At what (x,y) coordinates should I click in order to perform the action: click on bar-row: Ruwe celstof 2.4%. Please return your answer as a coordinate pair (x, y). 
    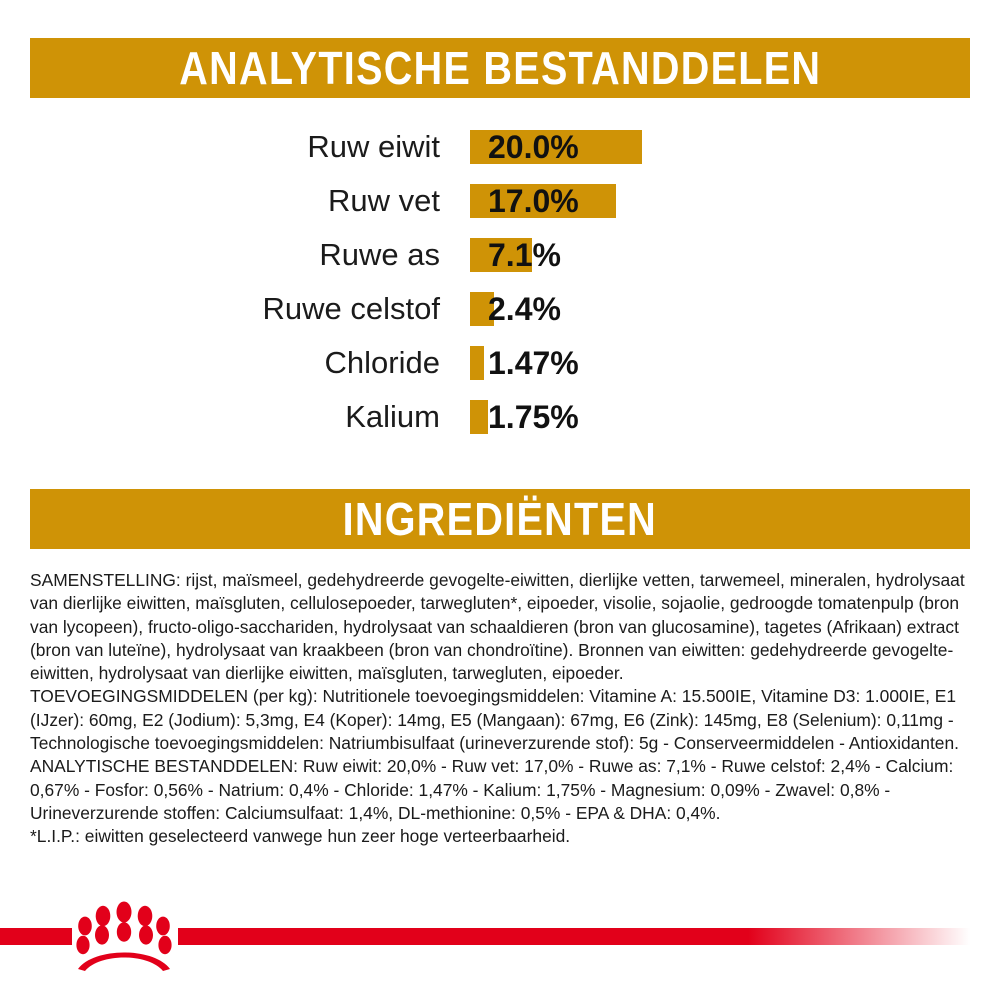
    Looking at the image, I should click on (500, 309).